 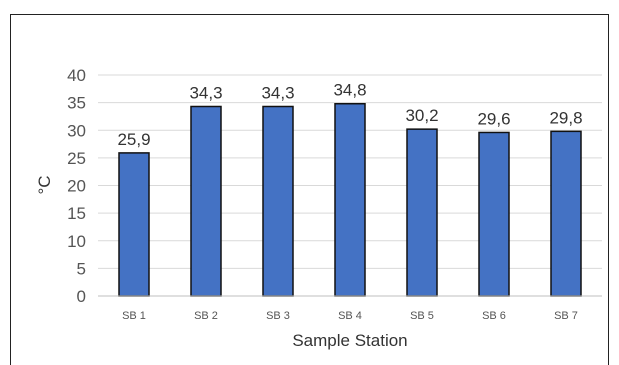 What do you see at coordinates (206, 316) in the screenshot?
I see `x-tick-label: SB 2` at bounding box center [206, 316].